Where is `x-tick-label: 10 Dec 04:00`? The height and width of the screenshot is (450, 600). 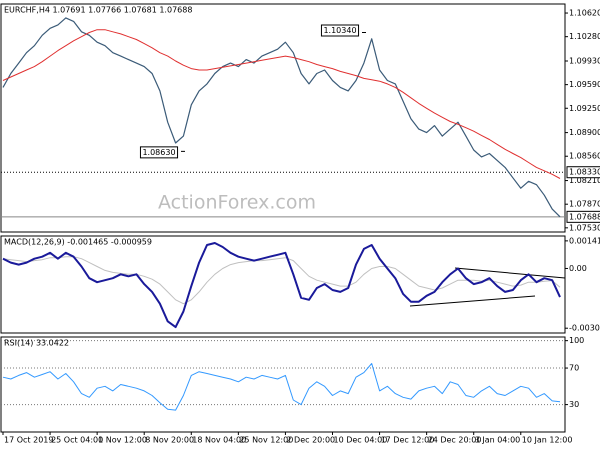 x-tick-label: 10 Dec 04:00 is located at coordinates (360, 440).